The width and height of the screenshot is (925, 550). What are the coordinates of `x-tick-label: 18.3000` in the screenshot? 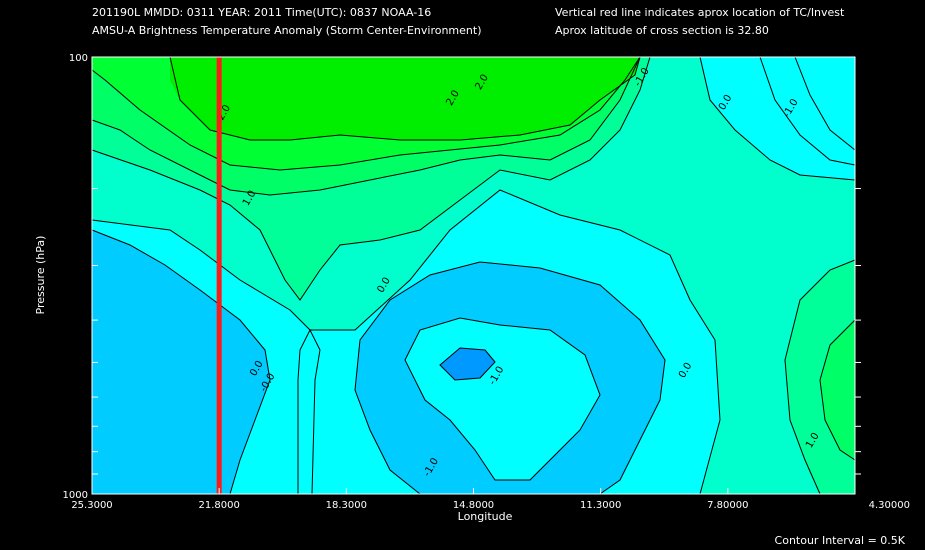 It's located at (346, 505).